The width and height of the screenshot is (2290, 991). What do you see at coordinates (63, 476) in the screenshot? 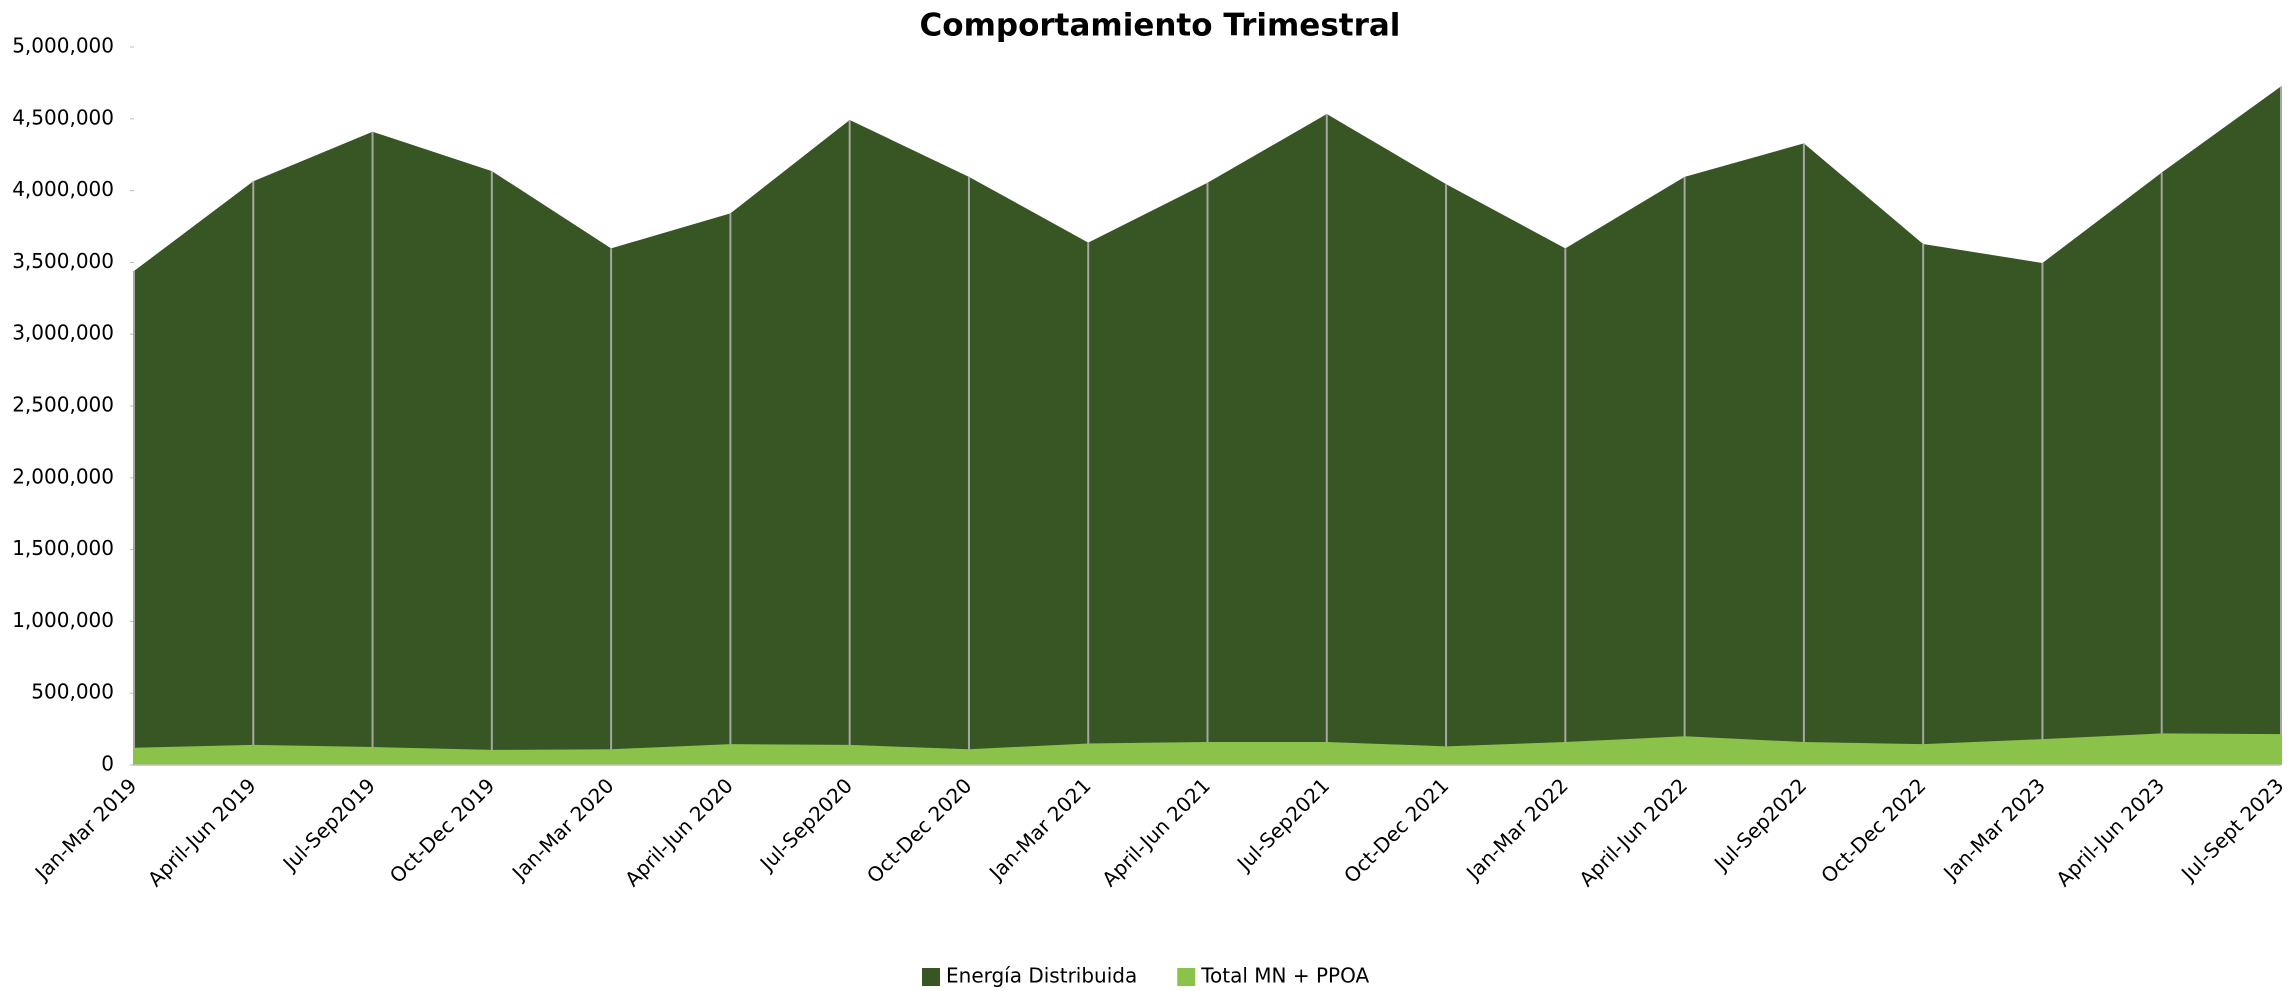
I see `y-tick-label: 2,000,000` at bounding box center [63, 476].